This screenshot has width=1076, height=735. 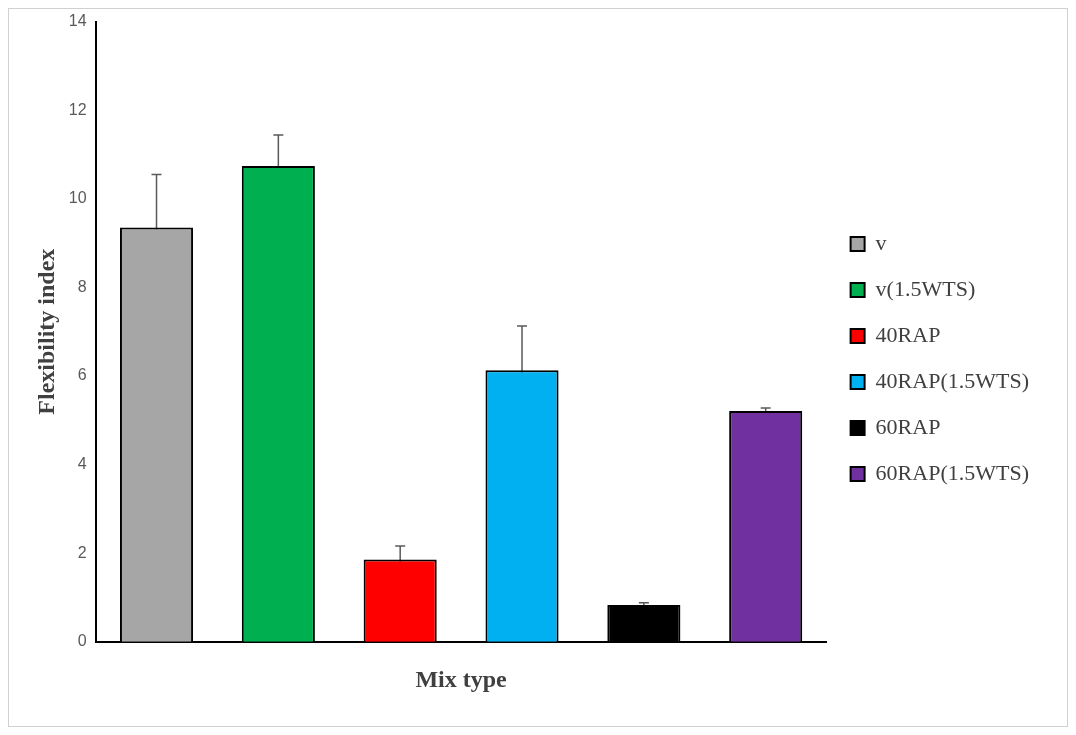 I want to click on x-axis-title: Mix type, so click(x=461, y=678).